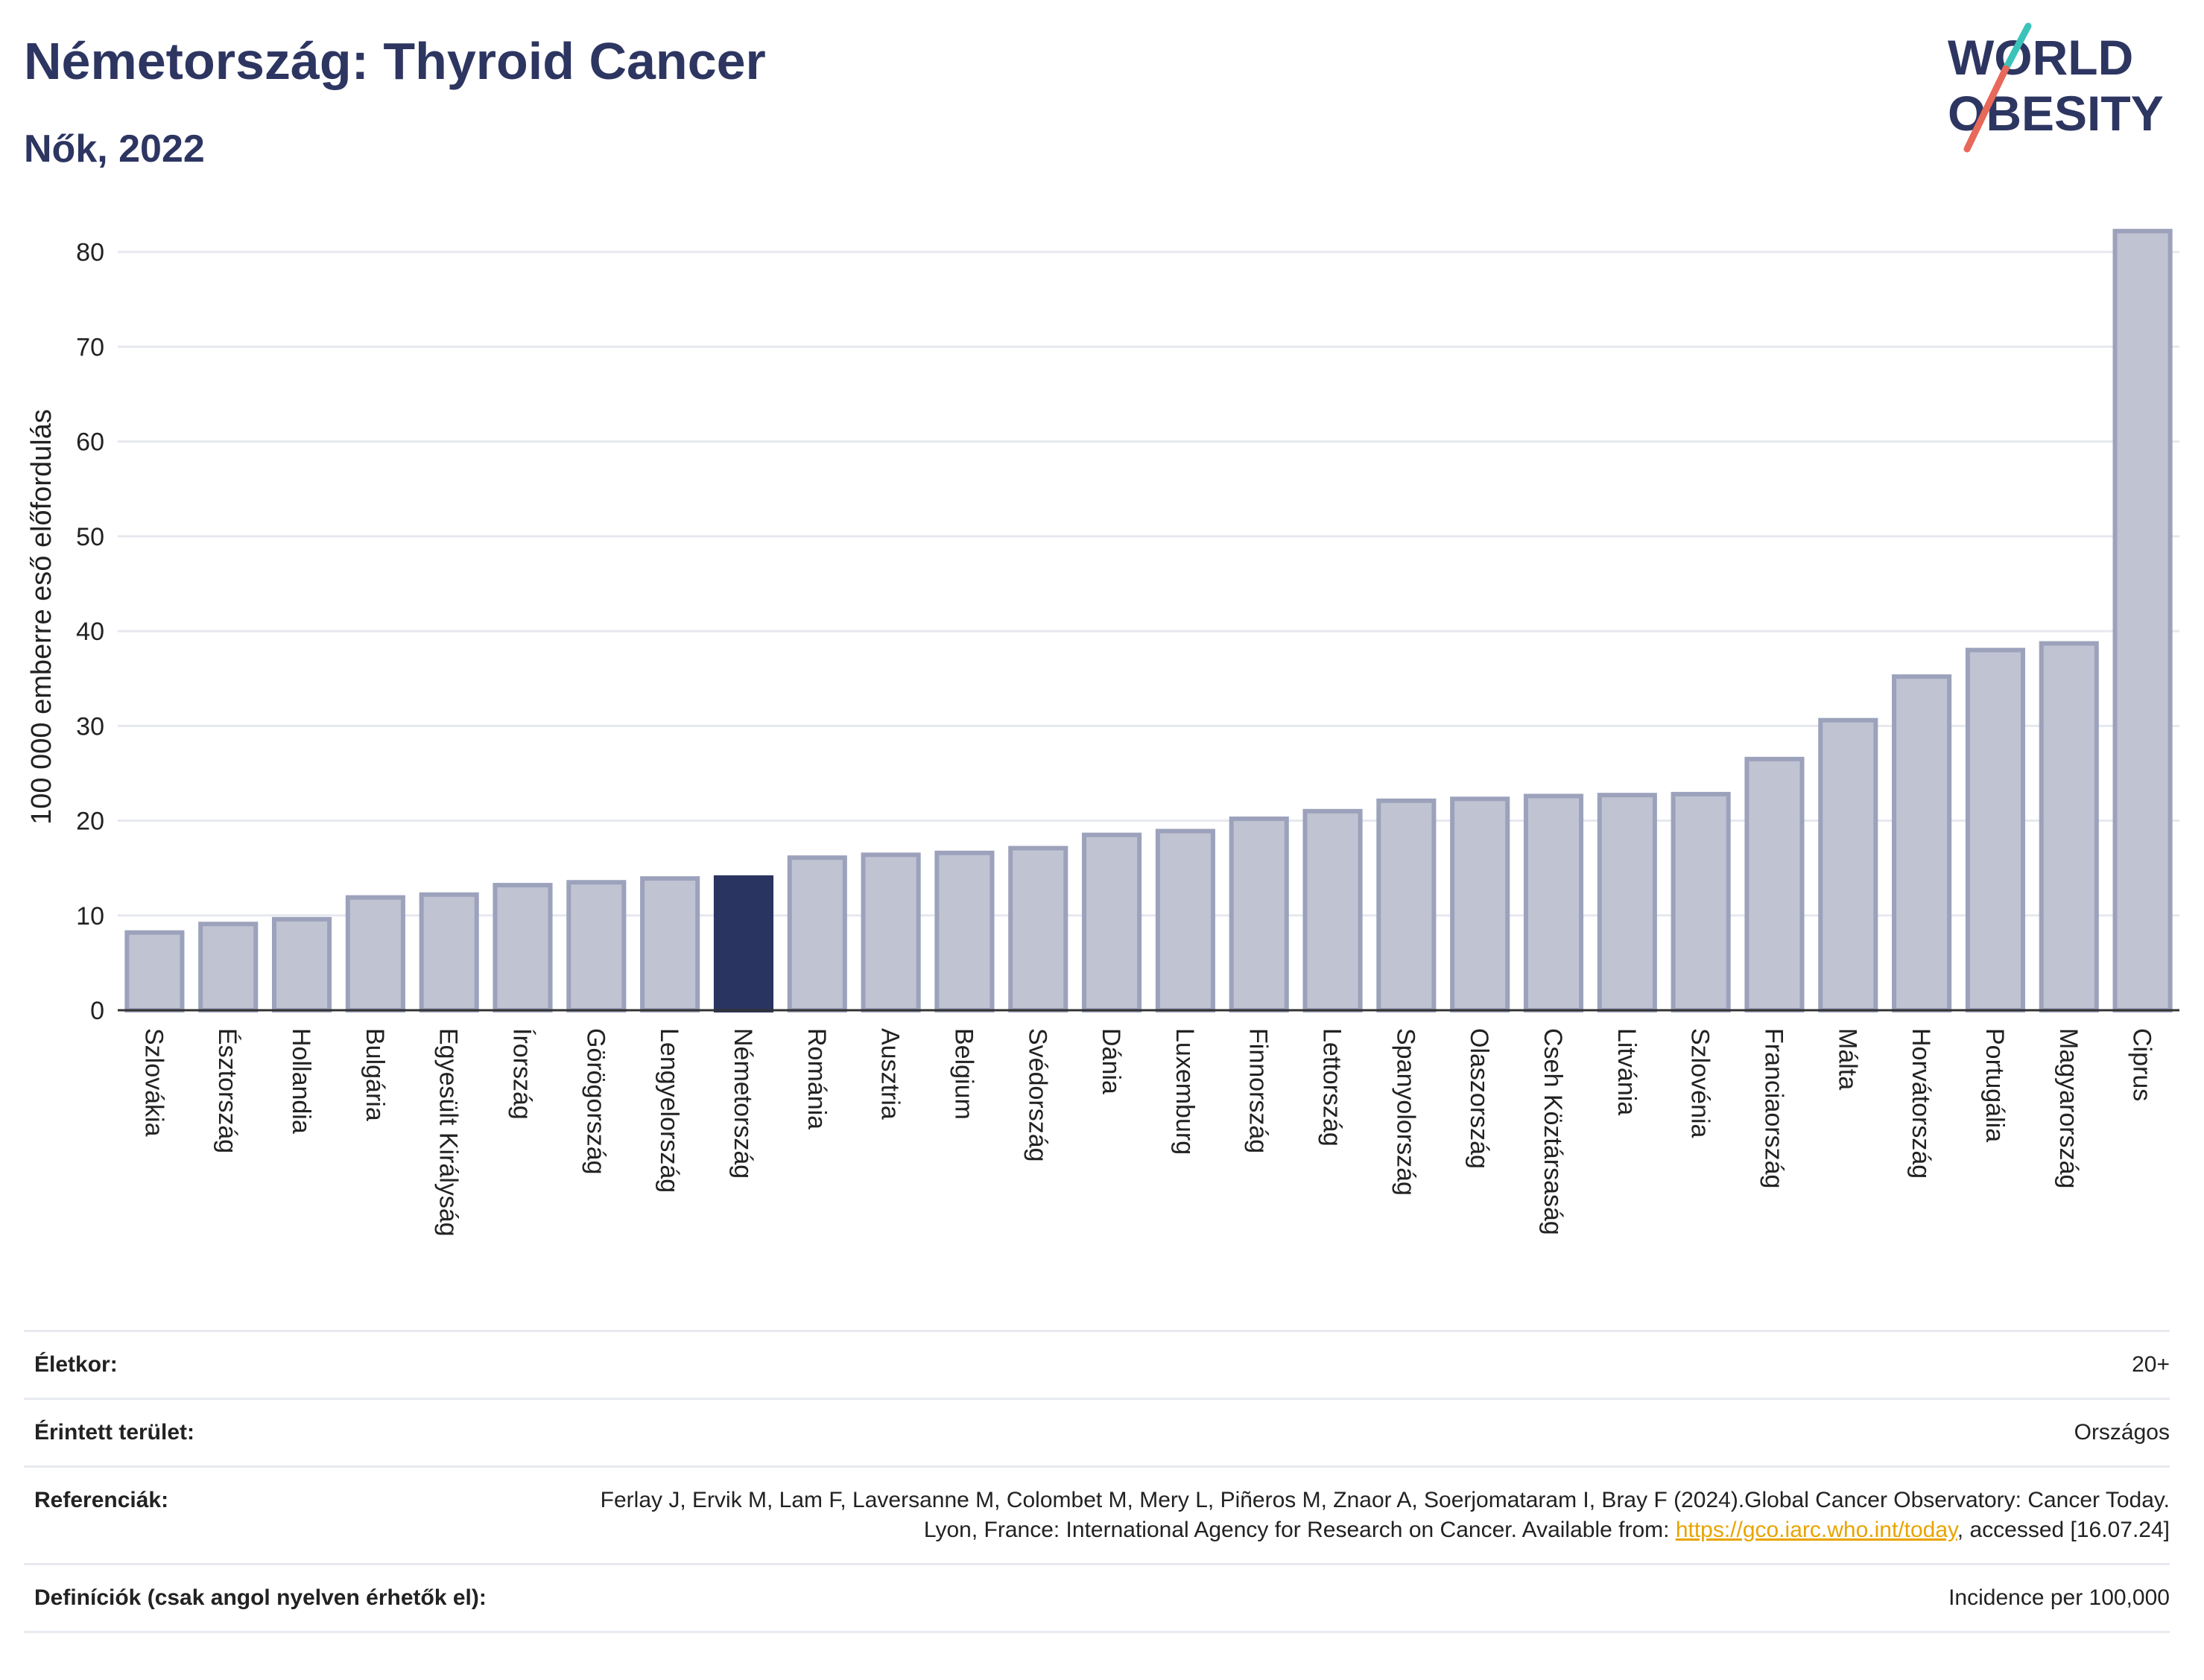 The height and width of the screenshot is (1680, 2204). What do you see at coordinates (2063, 1530) in the screenshot?
I see `references-accessed: , accessed [16.07.24]` at bounding box center [2063, 1530].